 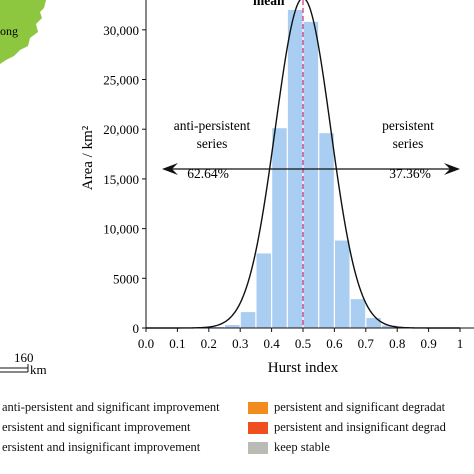 I want to click on left-arrow-head, so click(x=170, y=168).